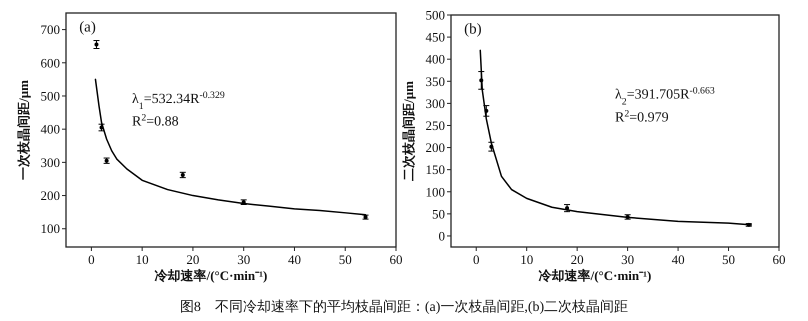 The image size is (808, 321). Describe the element at coordinates (435, 125) in the screenshot. I see `y-tick-label: 250` at that location.